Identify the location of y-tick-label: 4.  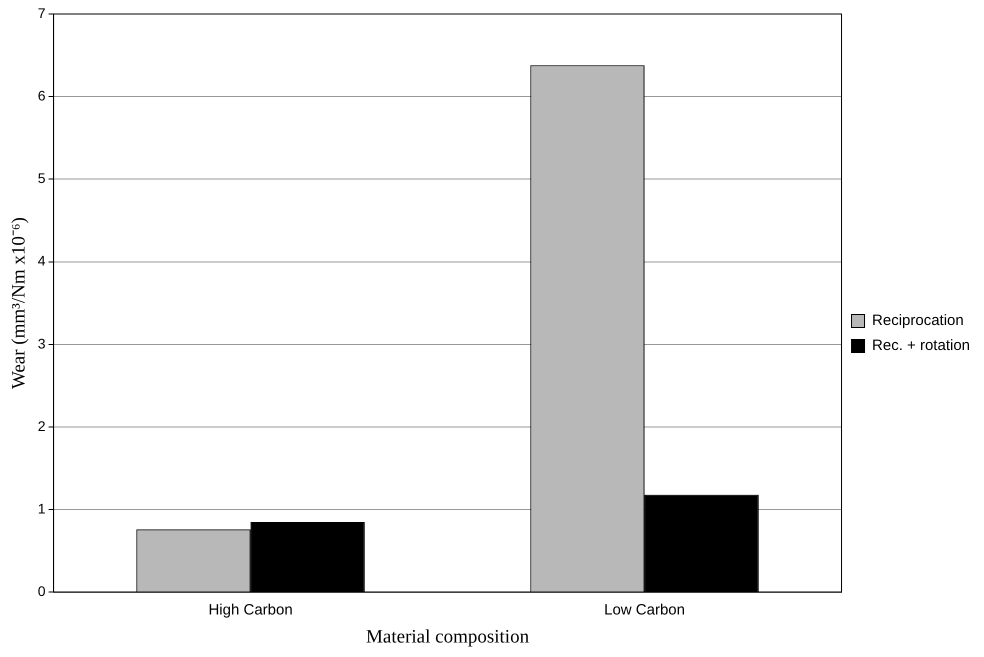
(42, 260).